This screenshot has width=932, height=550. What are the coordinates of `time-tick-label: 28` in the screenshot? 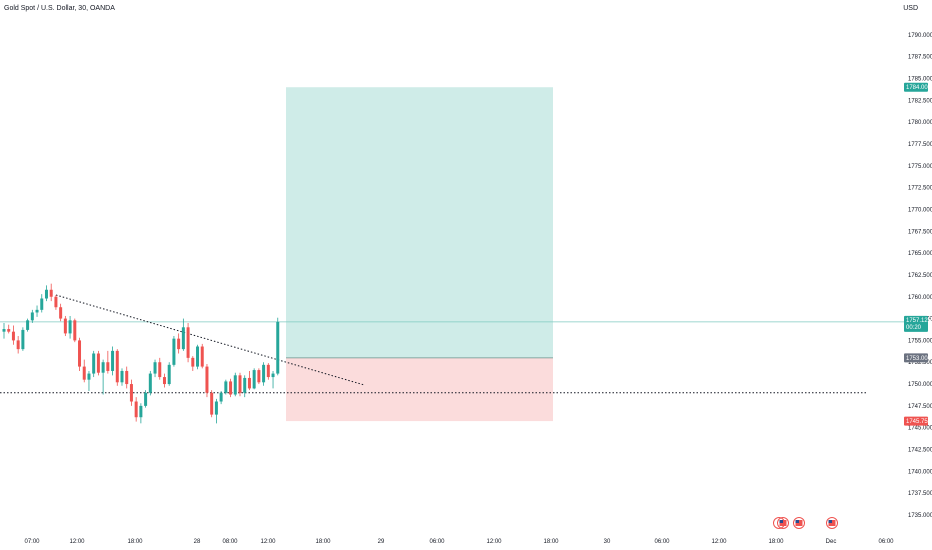 It's located at (197, 542).